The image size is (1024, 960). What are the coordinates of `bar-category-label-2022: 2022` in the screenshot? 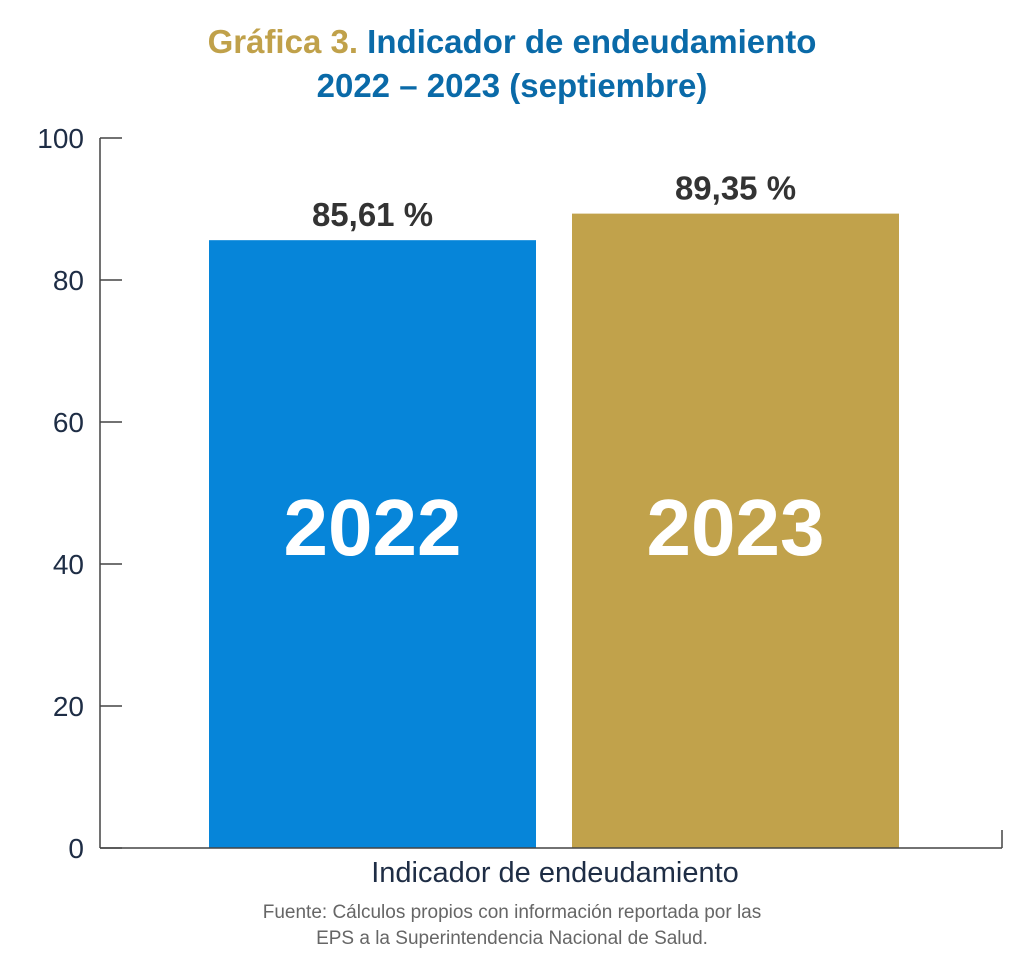 It's located at (373, 527).